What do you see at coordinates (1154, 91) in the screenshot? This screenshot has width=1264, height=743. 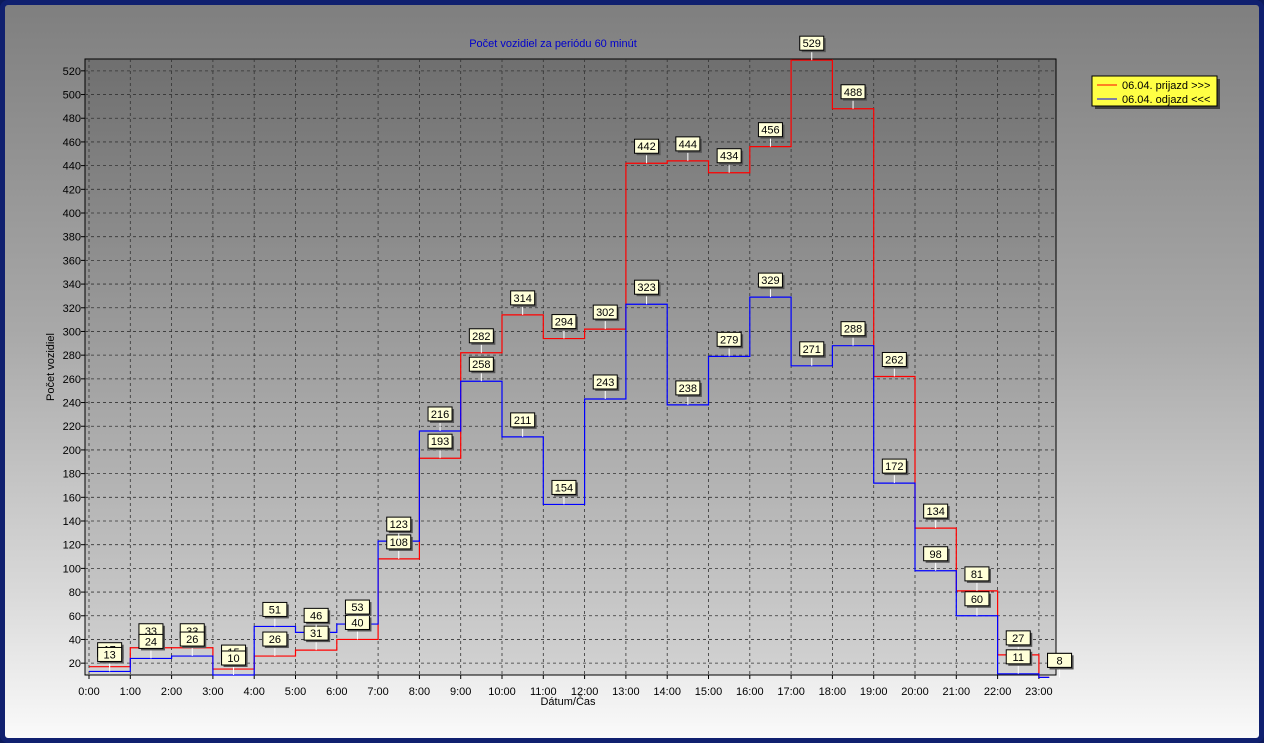 I see `legend-box` at bounding box center [1154, 91].